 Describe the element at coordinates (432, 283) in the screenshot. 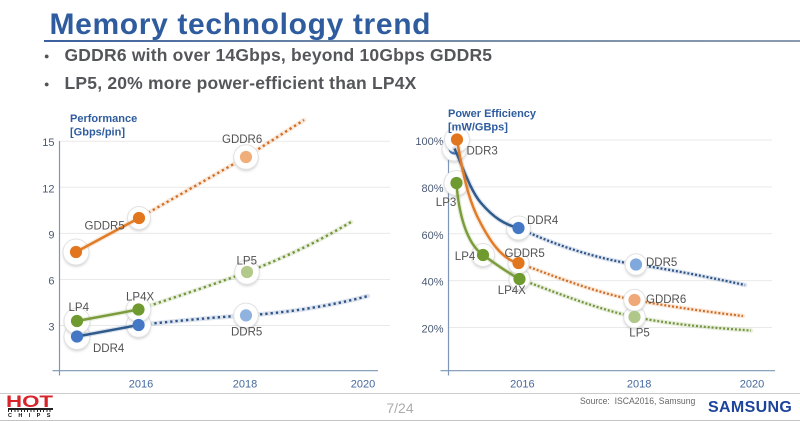

I see `svg-text: 40%` at that location.